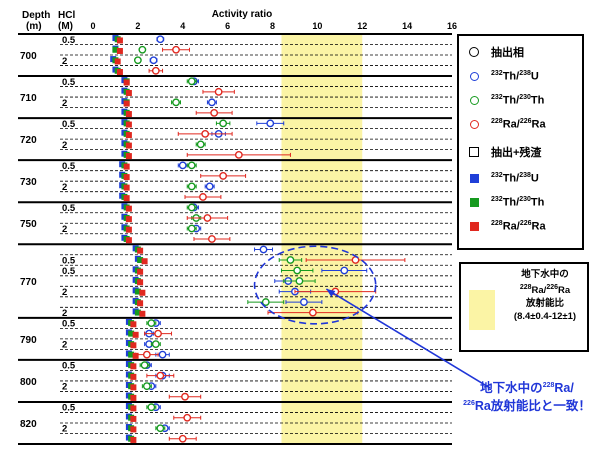 This screenshot has height=450, width=592. I want to click on blue-circle-icon, so click(474, 76).